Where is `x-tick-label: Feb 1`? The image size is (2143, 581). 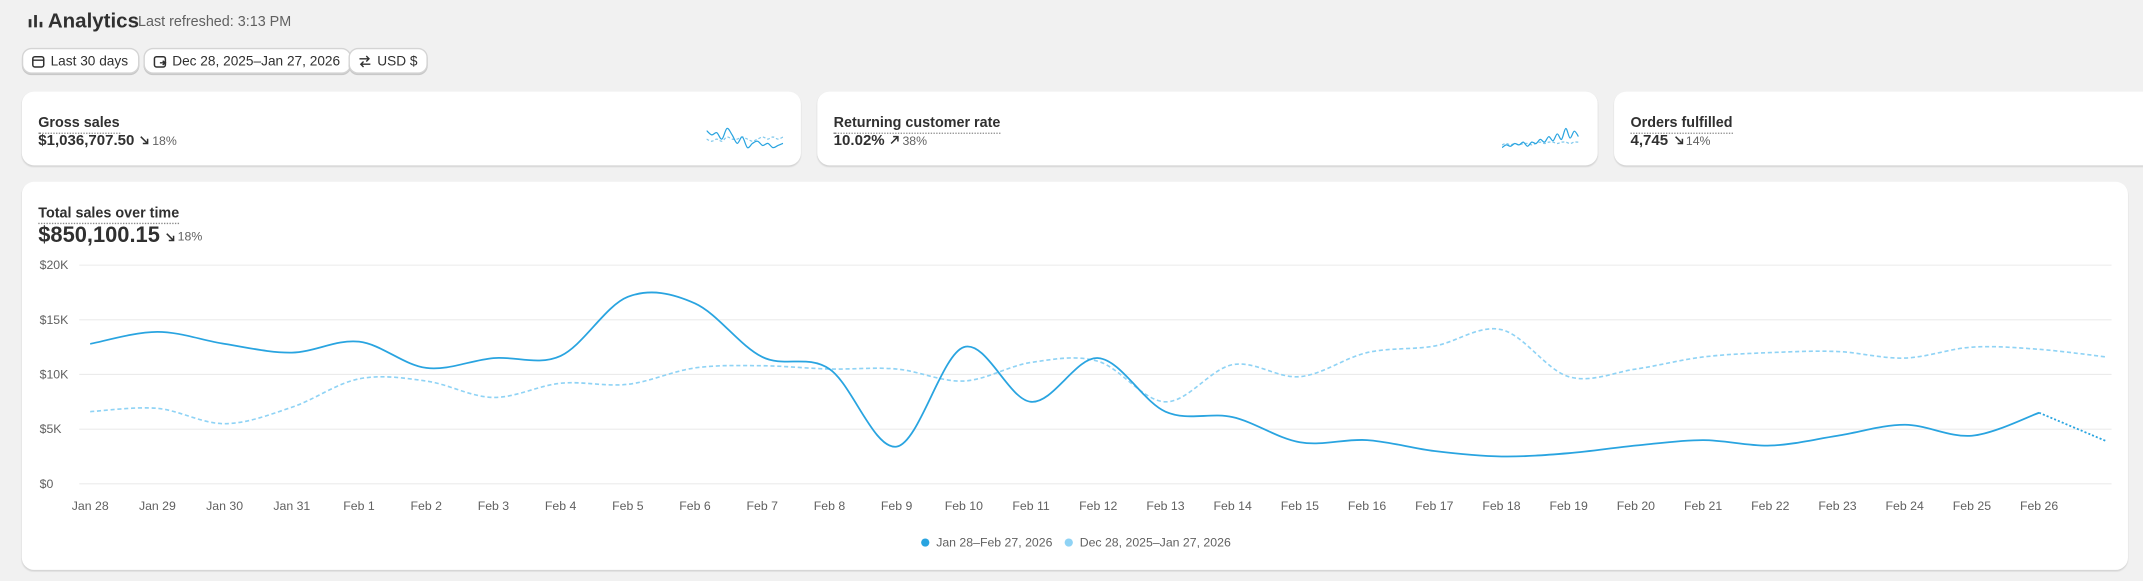 x-tick-label: Feb 1 is located at coordinates (359, 506).